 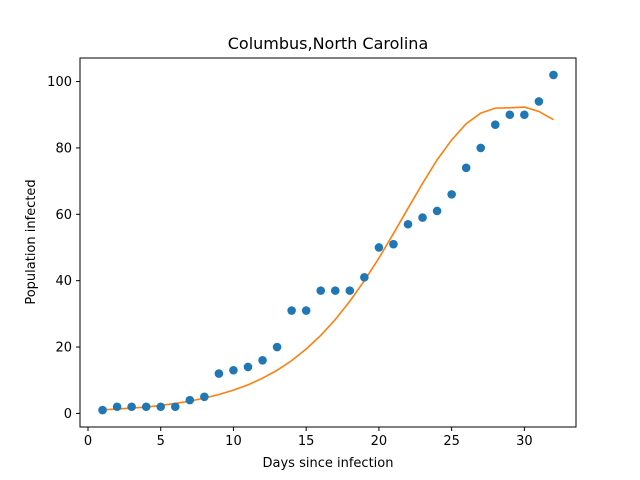 What do you see at coordinates (524, 441) in the screenshot?
I see `x-tick-label: 30` at bounding box center [524, 441].